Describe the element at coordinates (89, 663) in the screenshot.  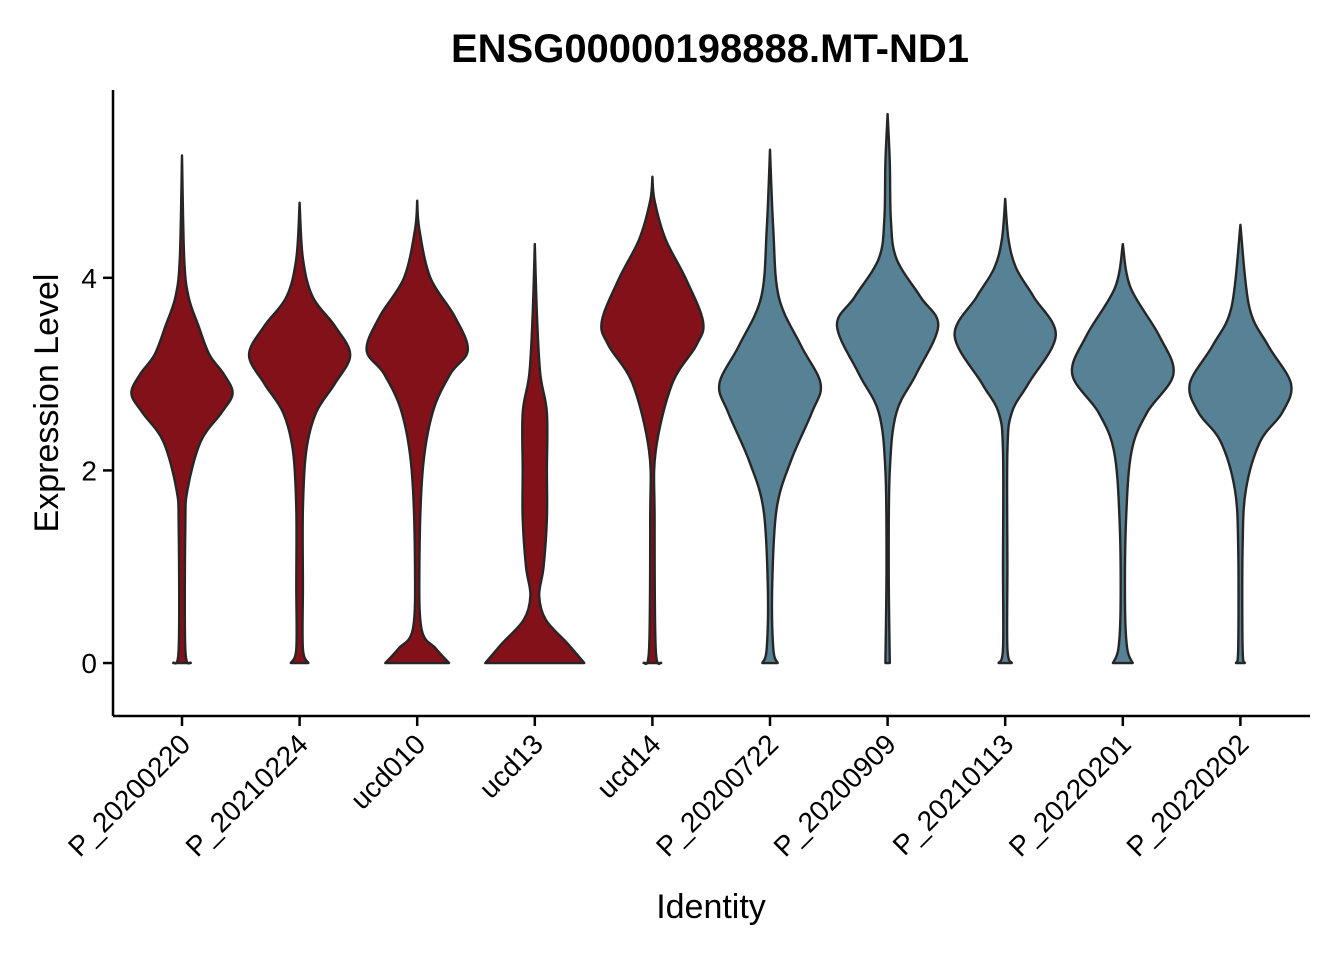
I see `y-tick-label: 0` at that location.